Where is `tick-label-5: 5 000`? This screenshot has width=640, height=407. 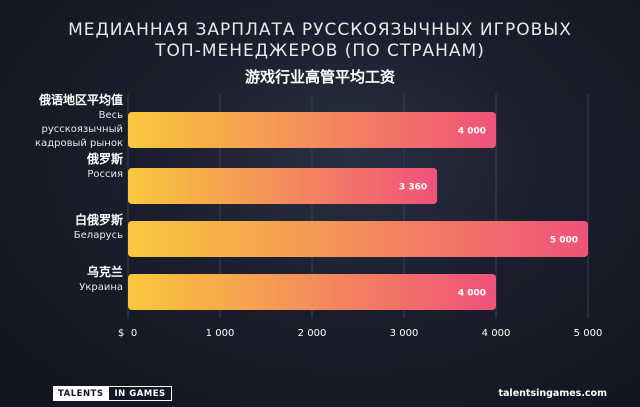 tick-label-5: 5 000 is located at coordinates (588, 333).